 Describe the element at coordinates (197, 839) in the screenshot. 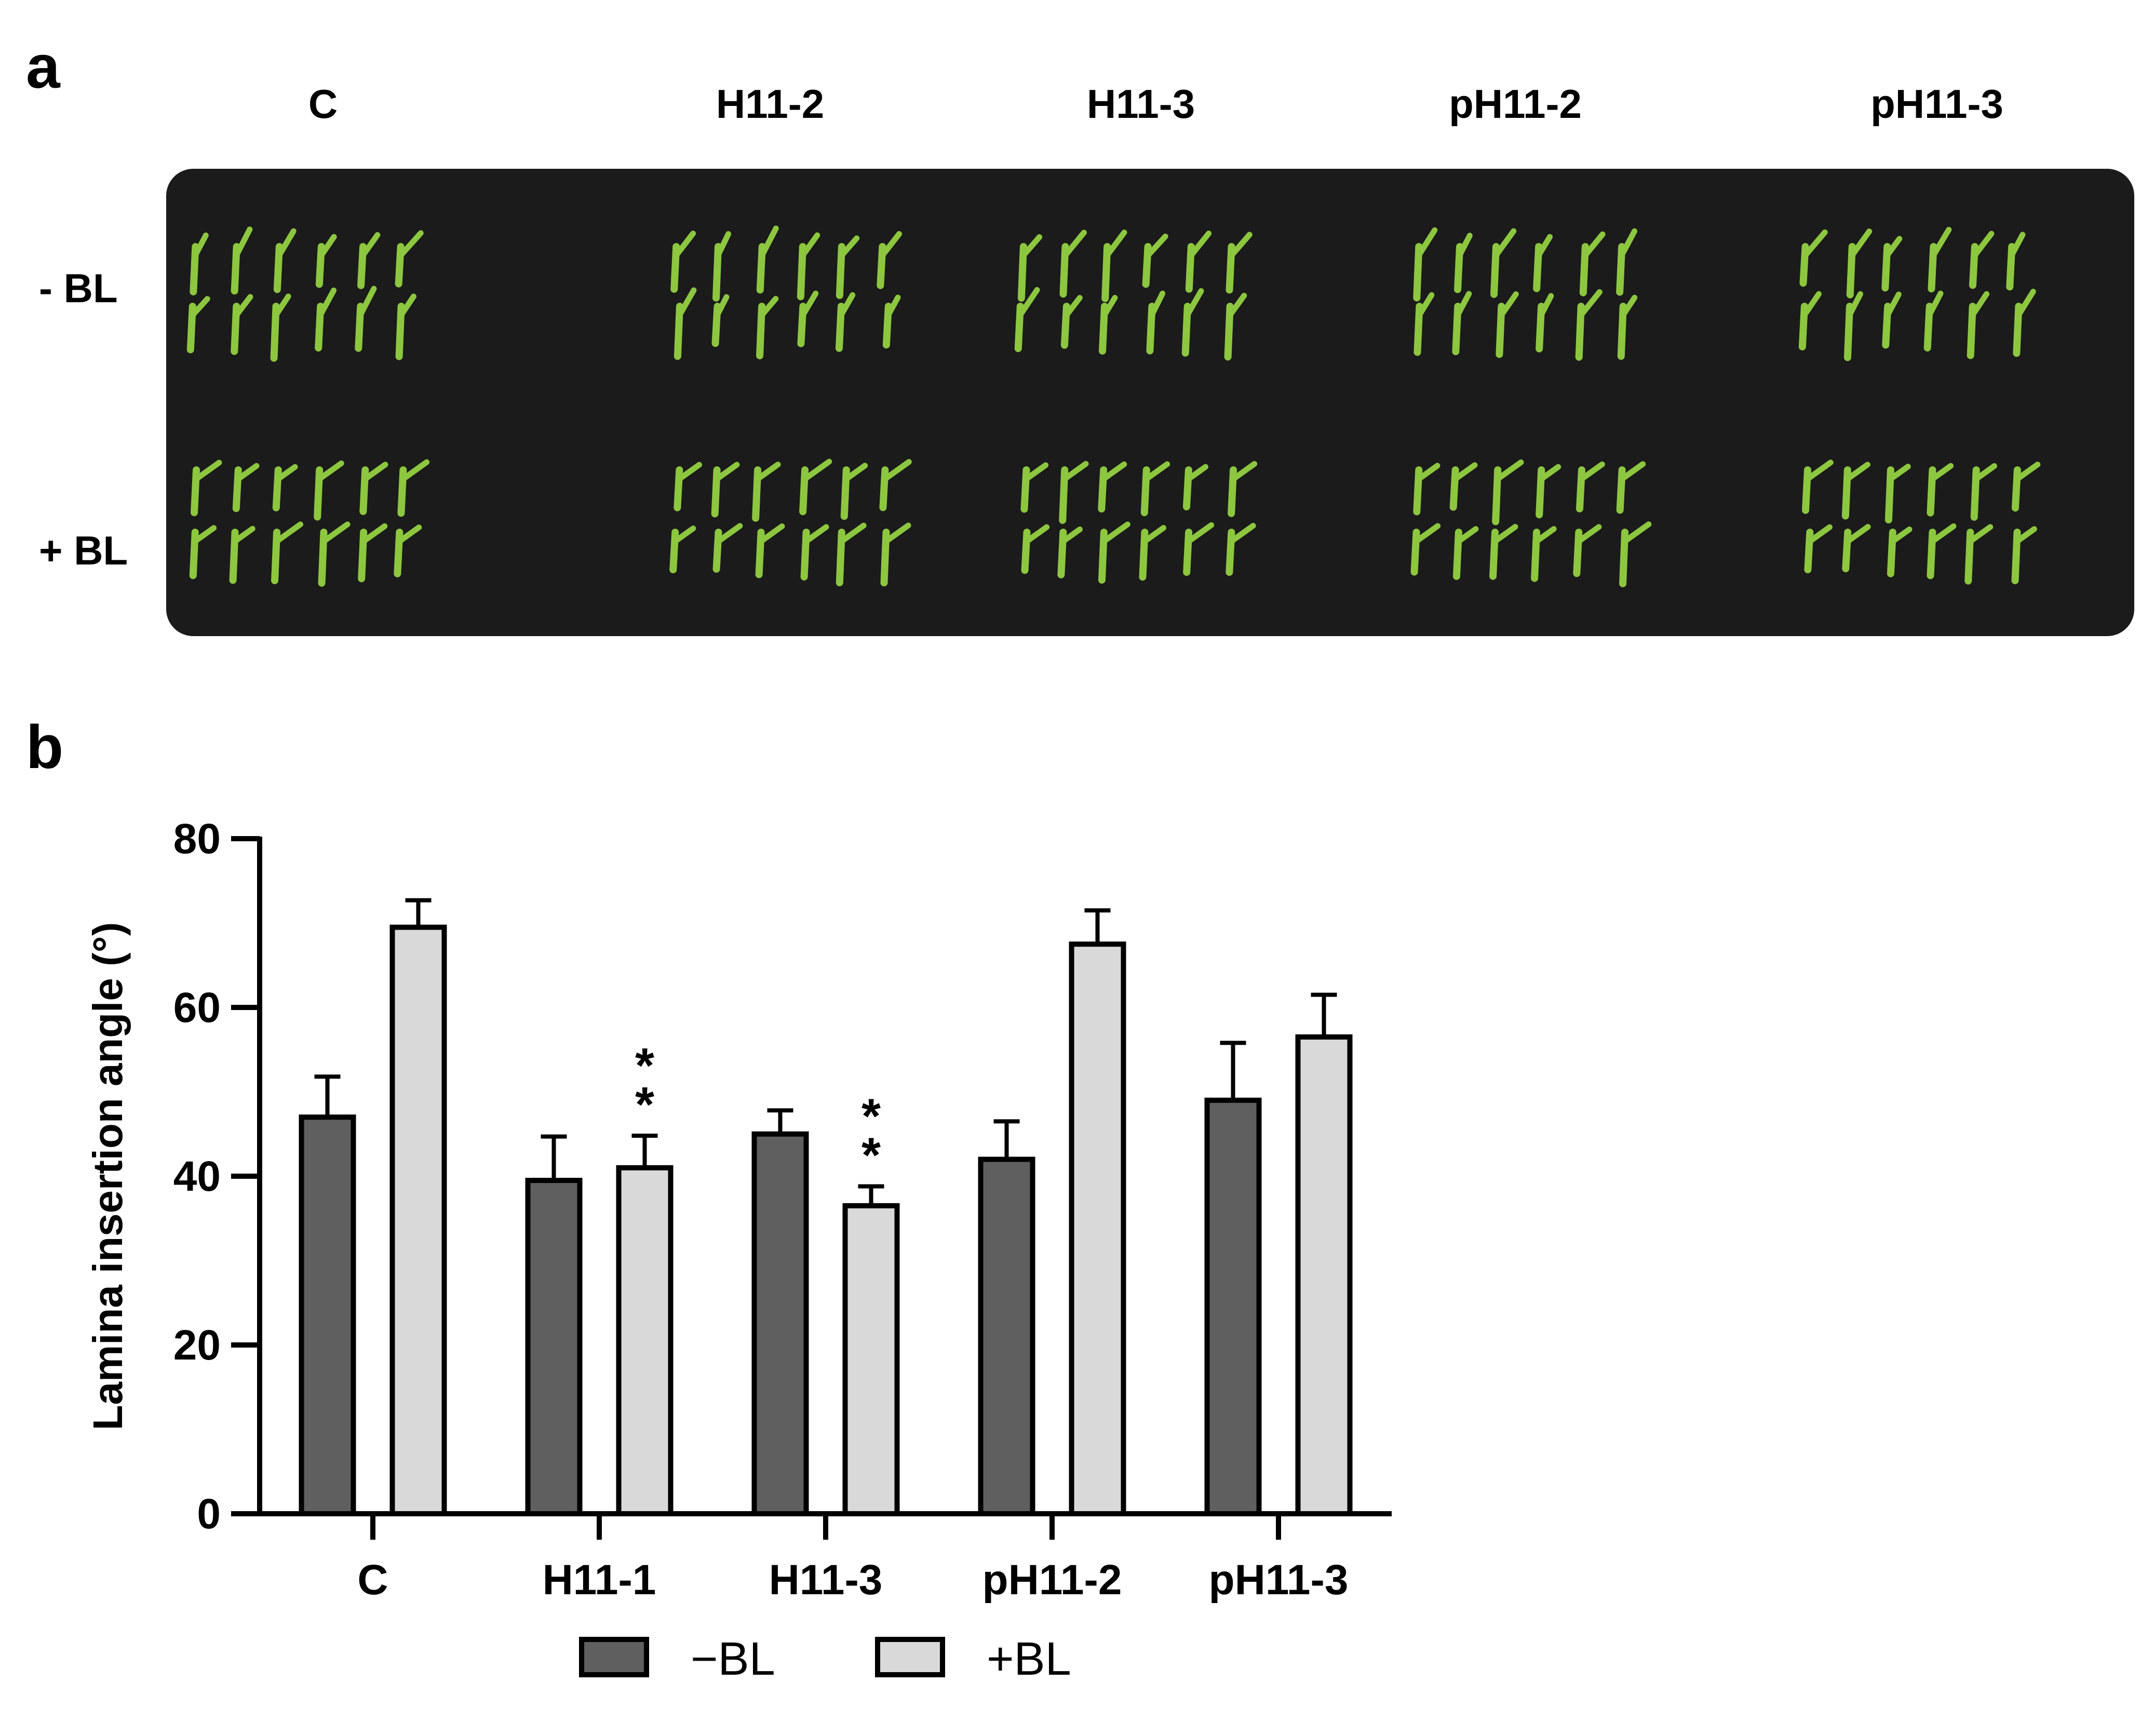

I see `y-tick-label: 80` at that location.